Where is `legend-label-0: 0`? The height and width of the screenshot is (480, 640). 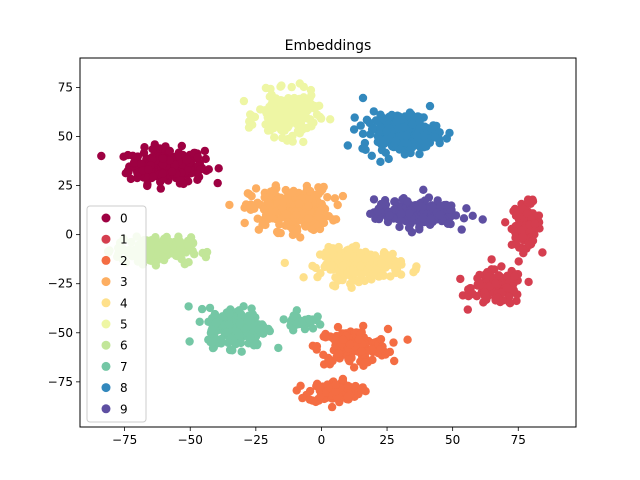
legend-label-0: 0 is located at coordinates (124, 219).